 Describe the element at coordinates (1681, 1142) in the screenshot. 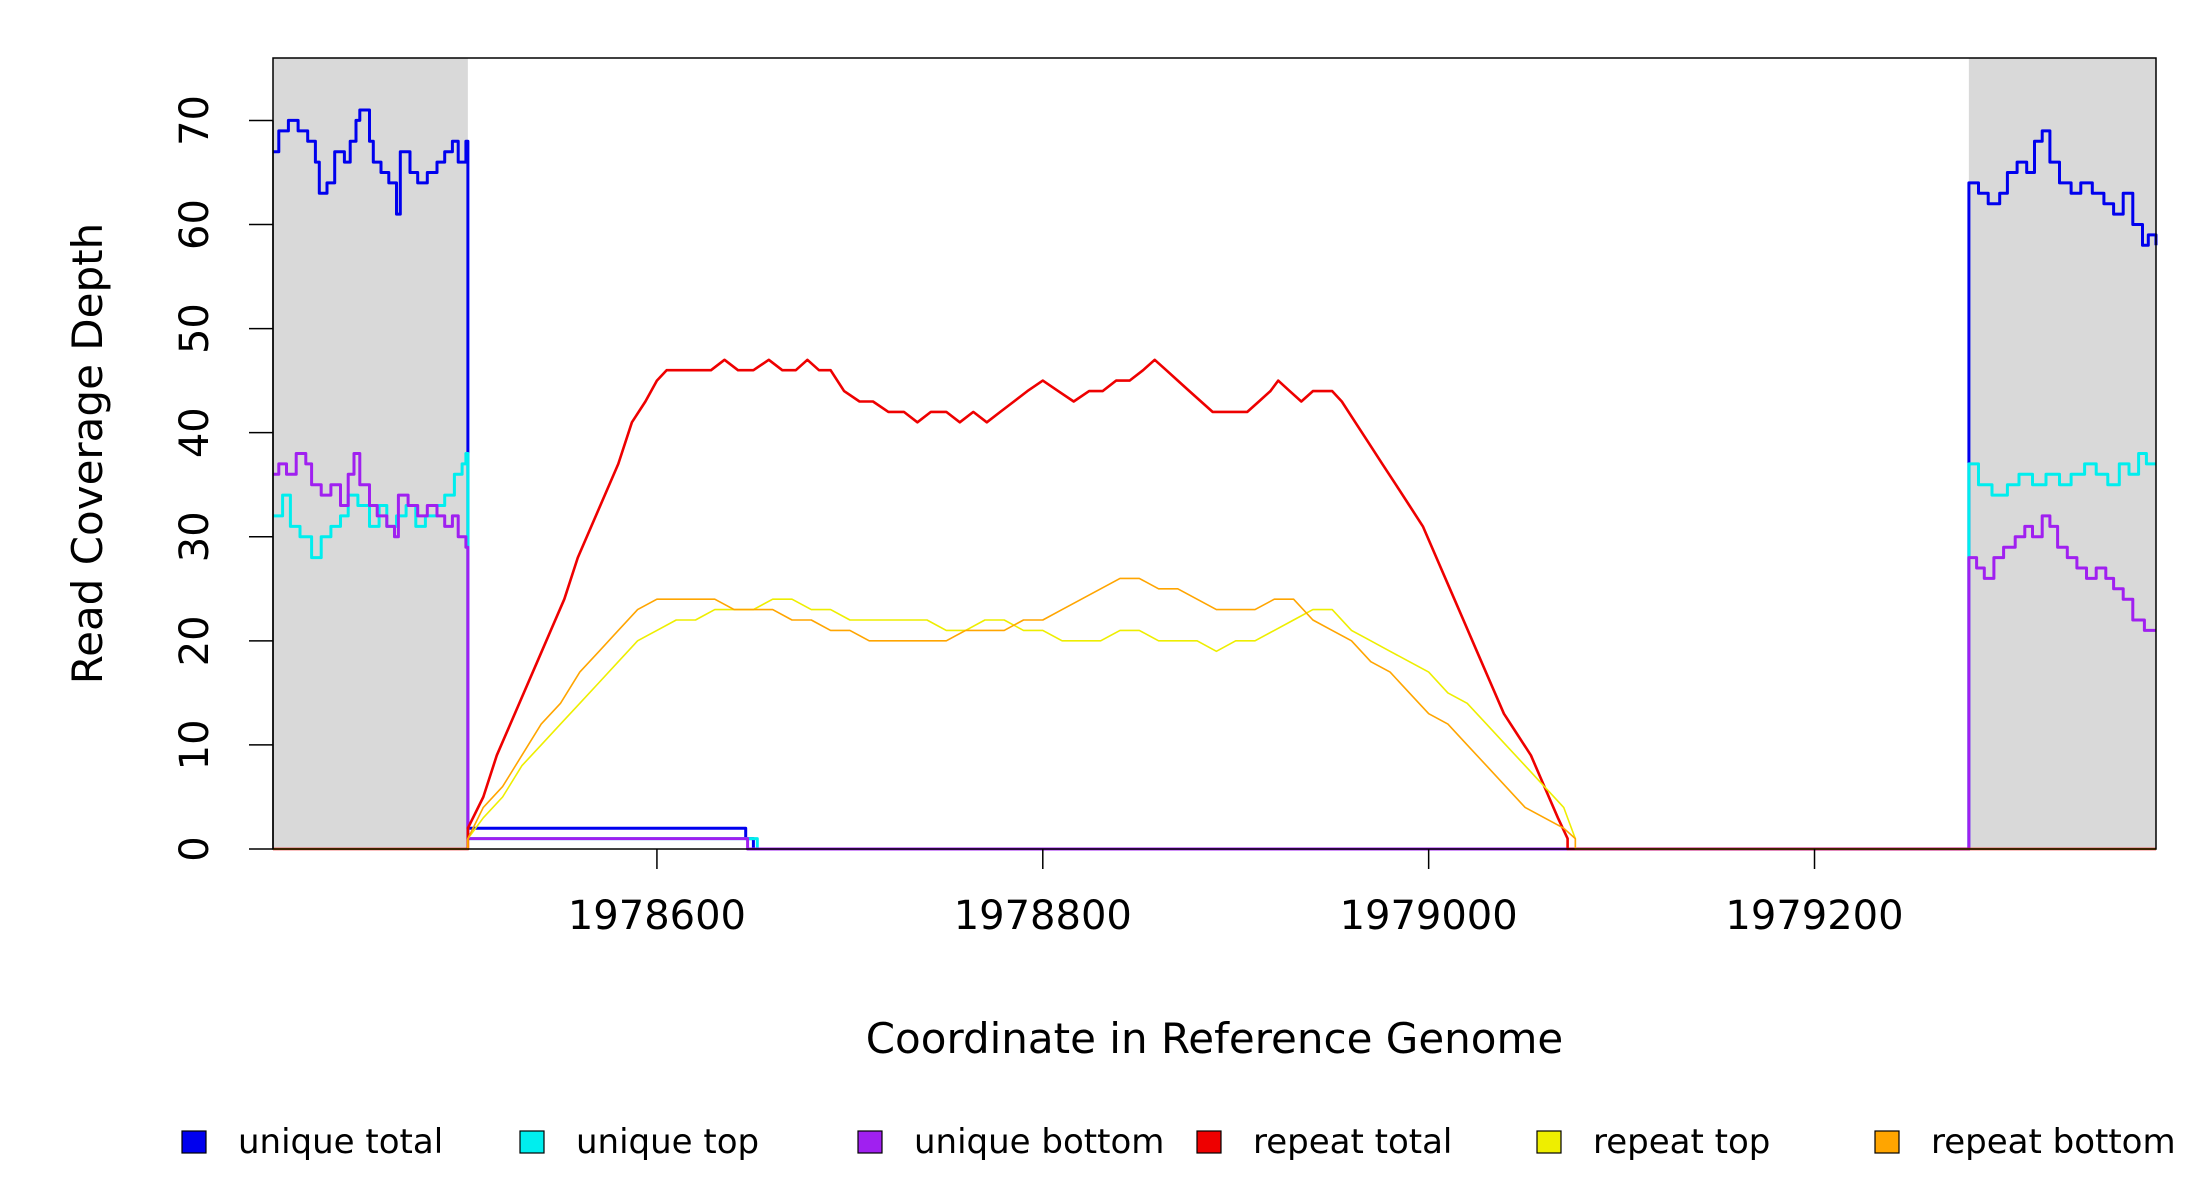

I see `legend-label: repeat top` at that location.